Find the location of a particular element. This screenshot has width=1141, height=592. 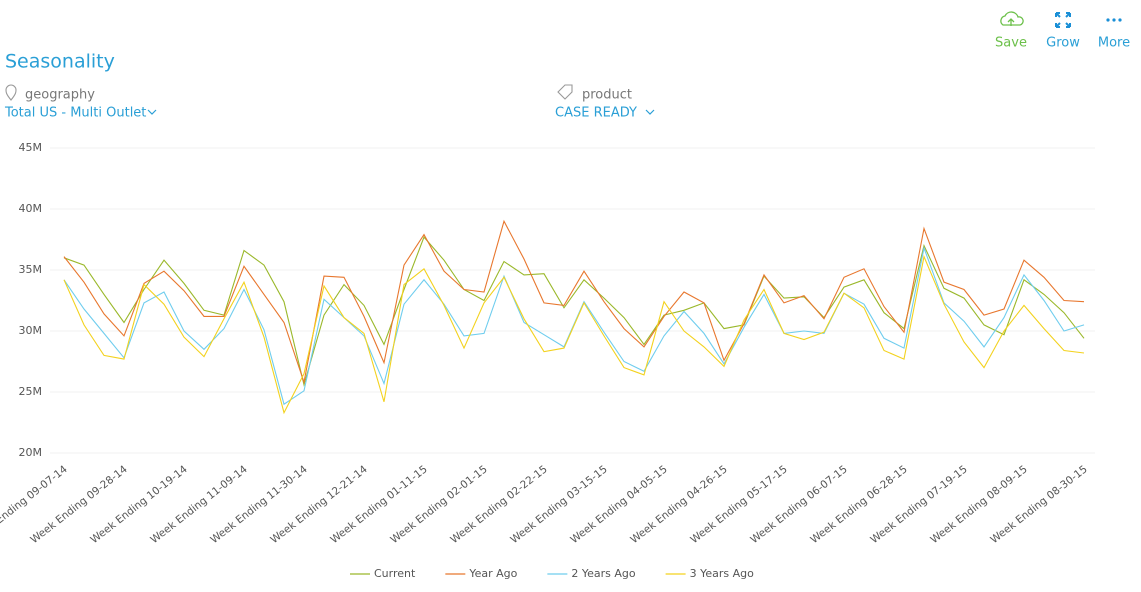

x-tick-label: Week Ending 04-26-15 is located at coordinates (678, 504).